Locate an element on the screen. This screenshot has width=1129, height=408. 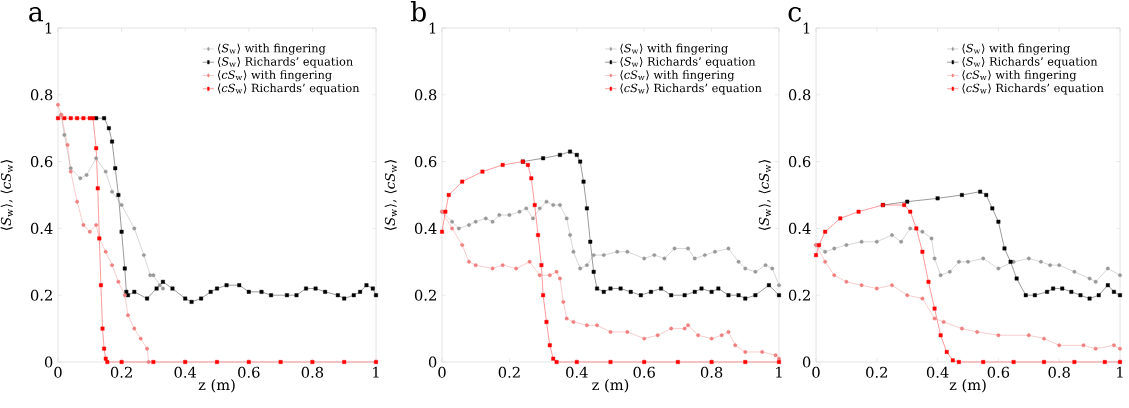
chart-title: c is located at coordinates (794, 14).